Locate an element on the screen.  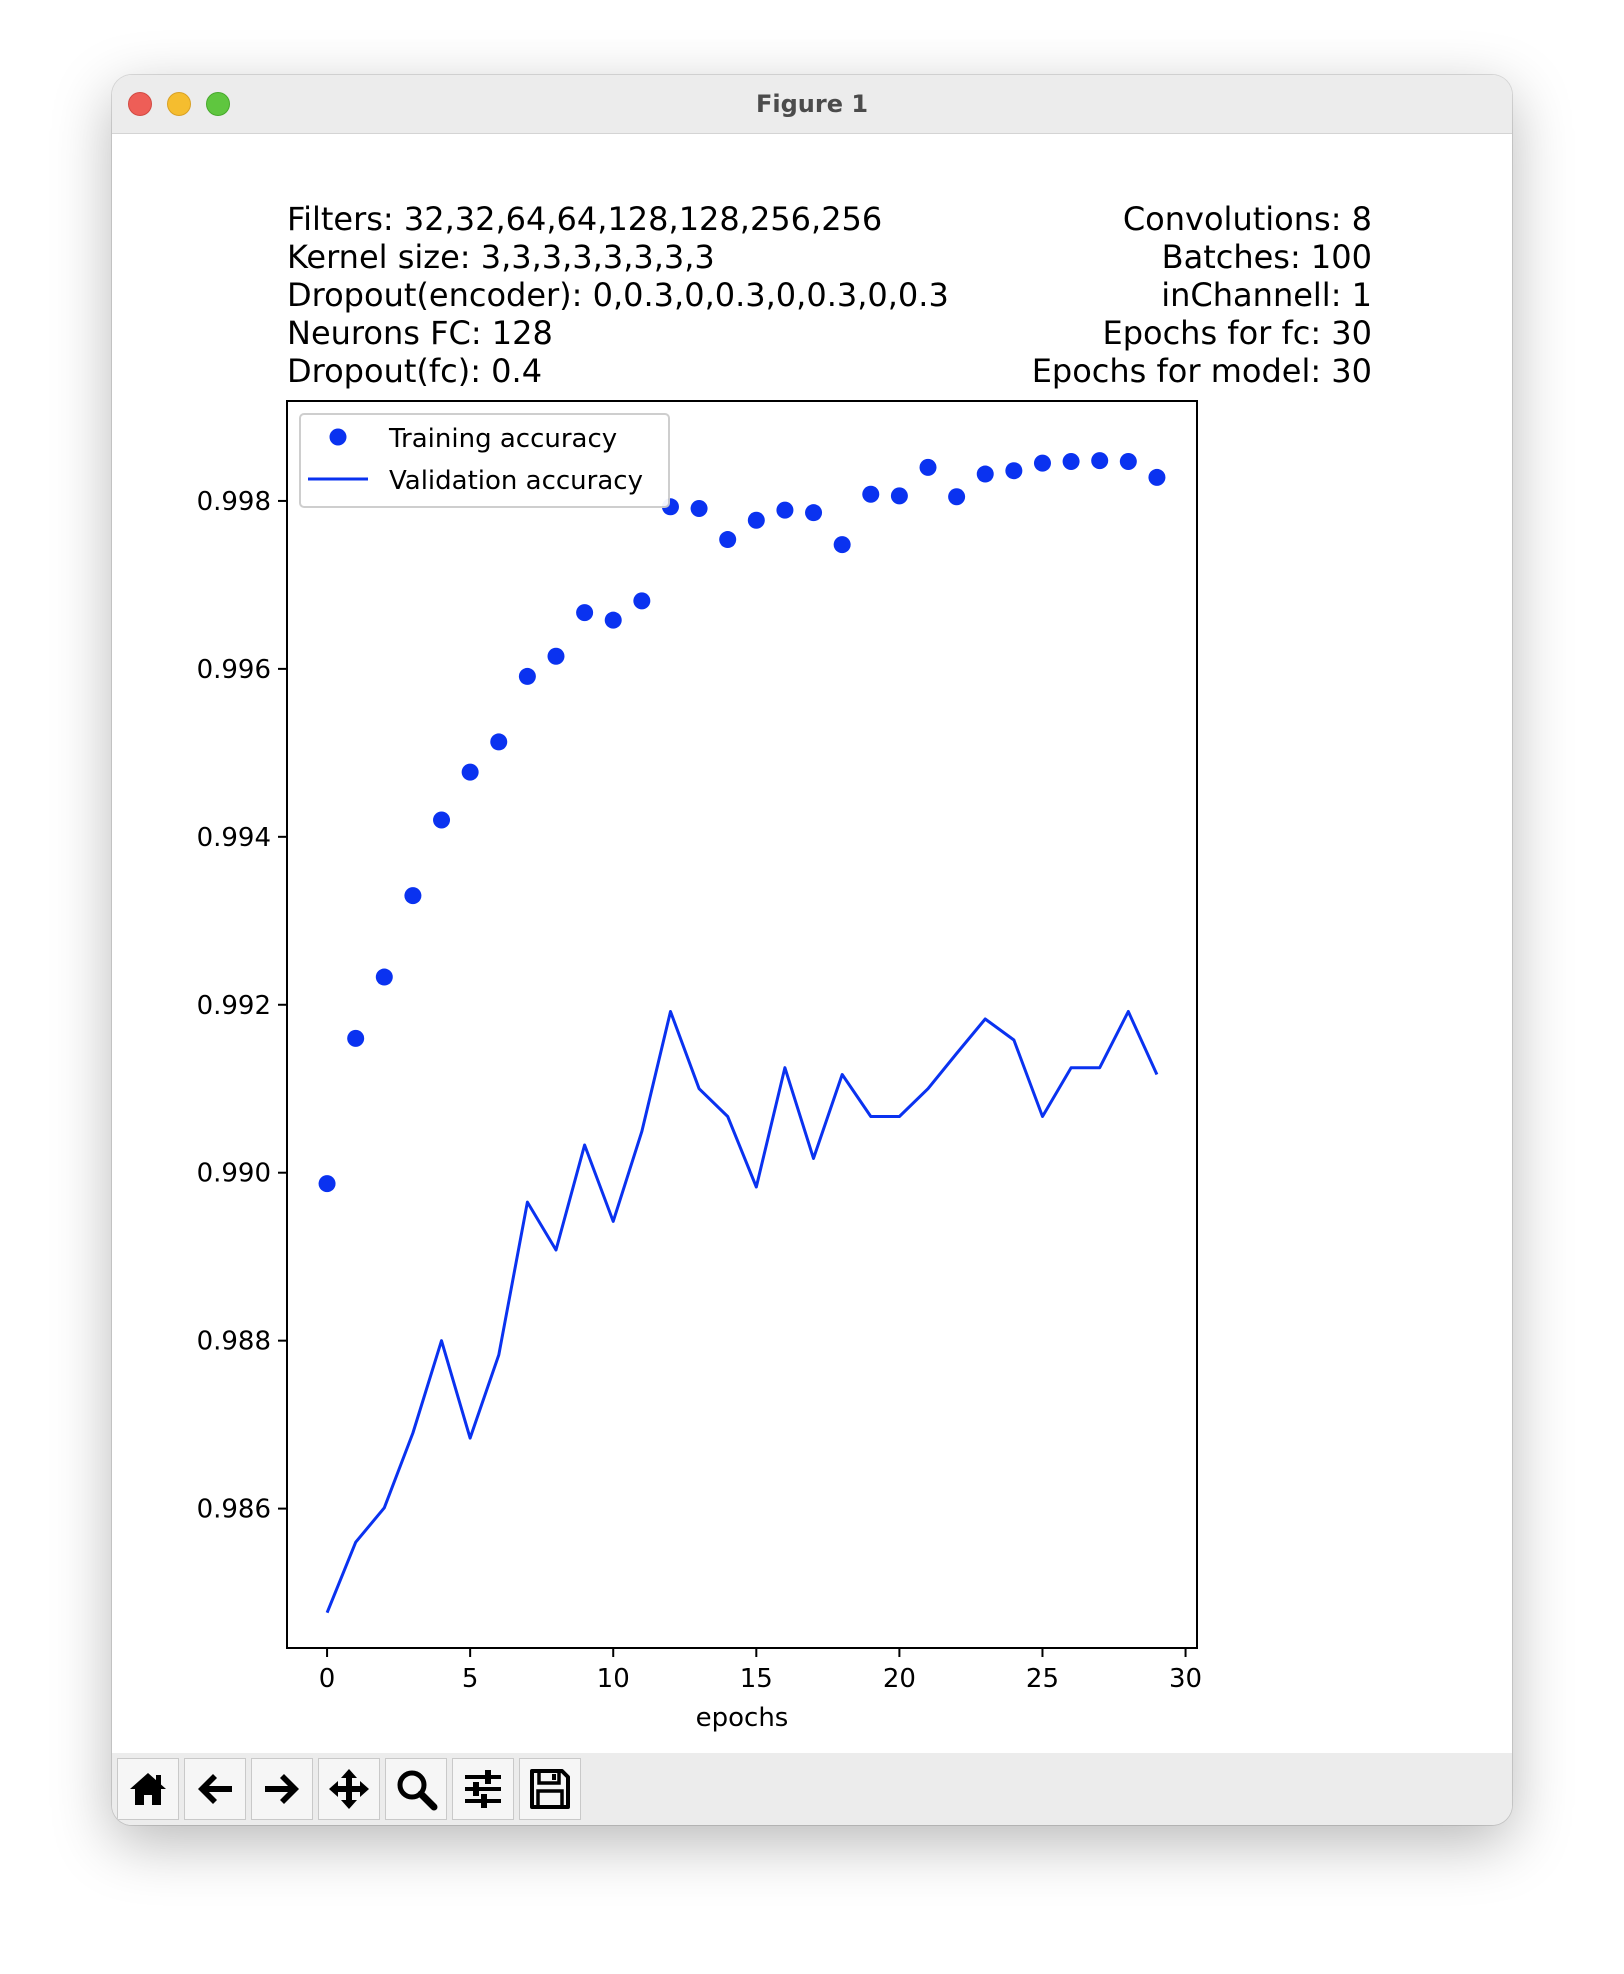
info-filters: Filters: 32,32,64,64,128,128,256,256 is located at coordinates (585, 219).